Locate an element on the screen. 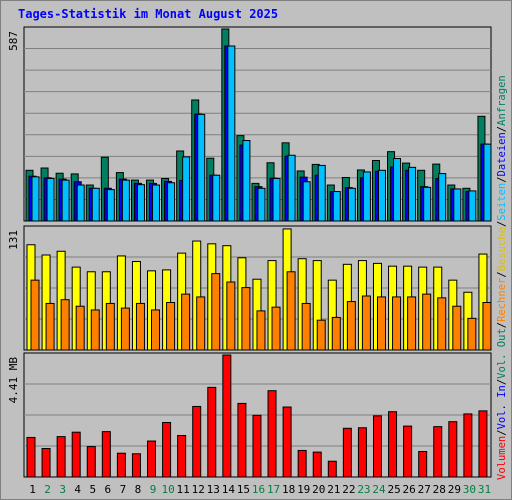  x-tick-label-day-30: 30 is located at coordinates (469, 489).